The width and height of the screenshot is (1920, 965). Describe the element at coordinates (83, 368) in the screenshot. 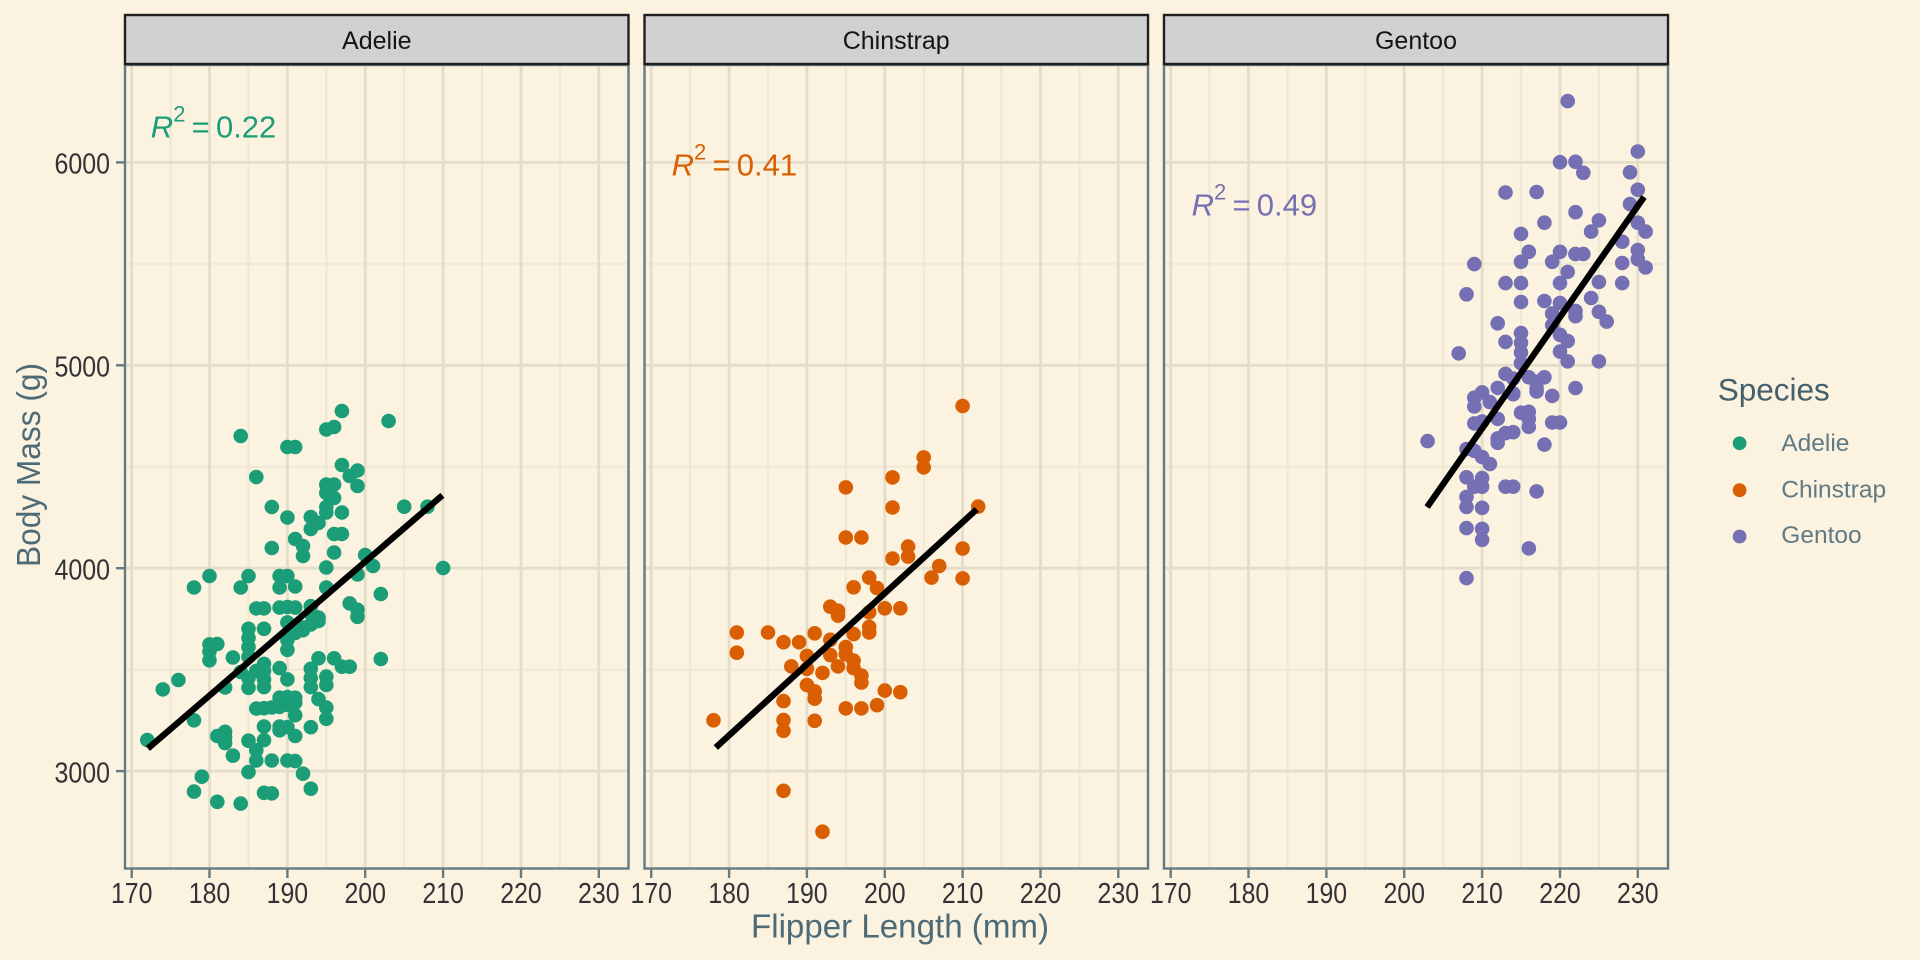

I see `svg-text: 5000` at that location.